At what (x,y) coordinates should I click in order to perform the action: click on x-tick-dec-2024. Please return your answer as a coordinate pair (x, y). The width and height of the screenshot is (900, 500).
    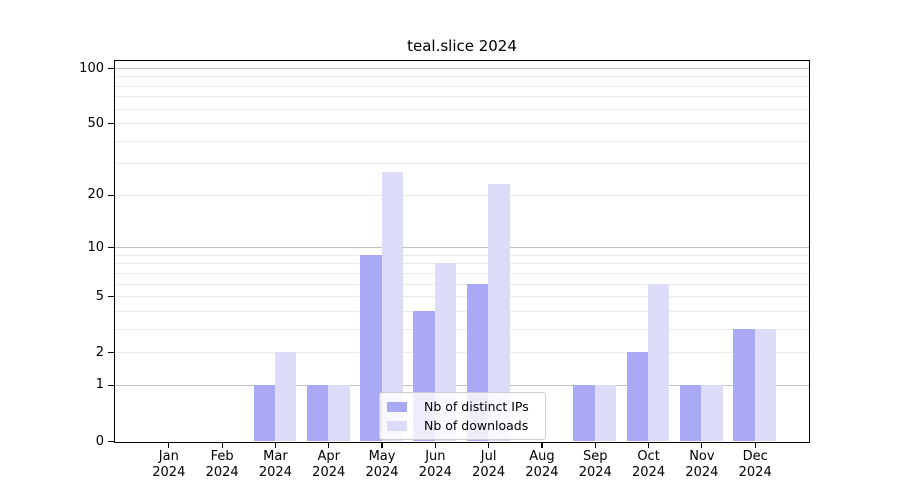
    Looking at the image, I should click on (755, 445).